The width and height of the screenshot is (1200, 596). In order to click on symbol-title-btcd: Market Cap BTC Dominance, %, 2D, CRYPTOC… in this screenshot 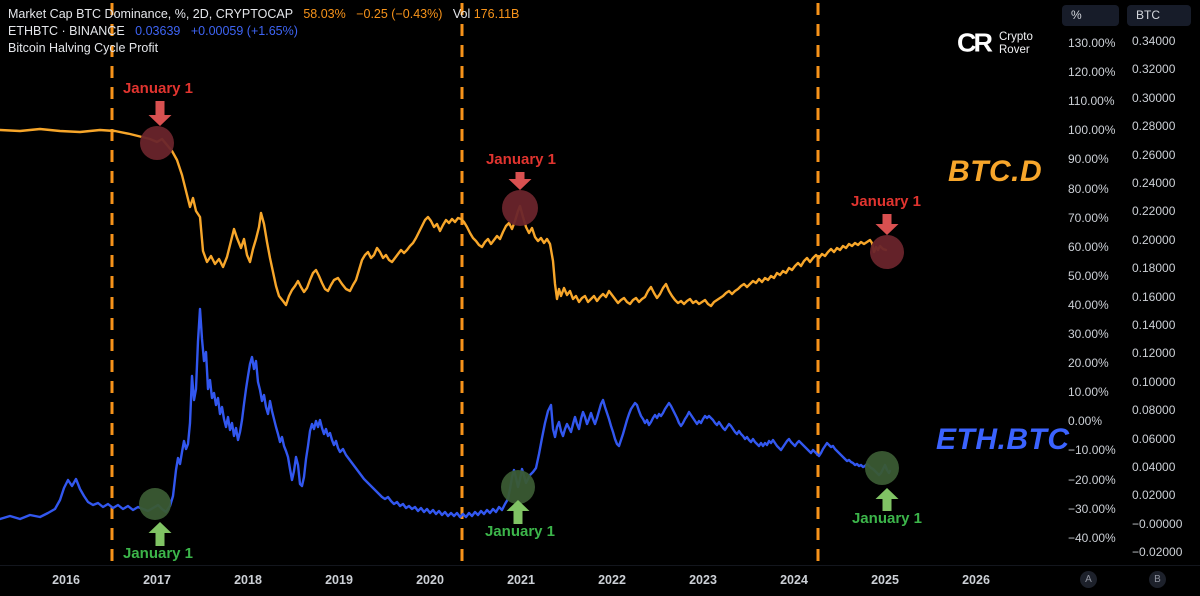, I will do `click(150, 14)`.